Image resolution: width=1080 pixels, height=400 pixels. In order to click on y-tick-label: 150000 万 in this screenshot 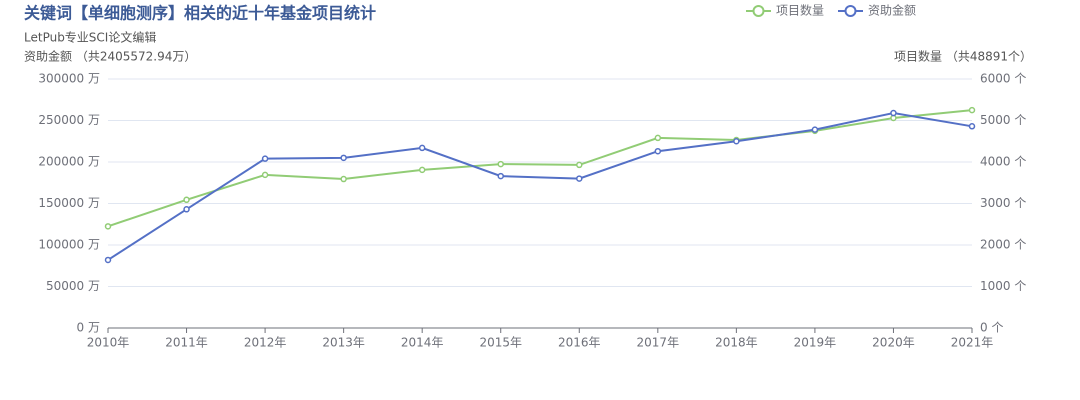, I will do `click(69, 203)`.